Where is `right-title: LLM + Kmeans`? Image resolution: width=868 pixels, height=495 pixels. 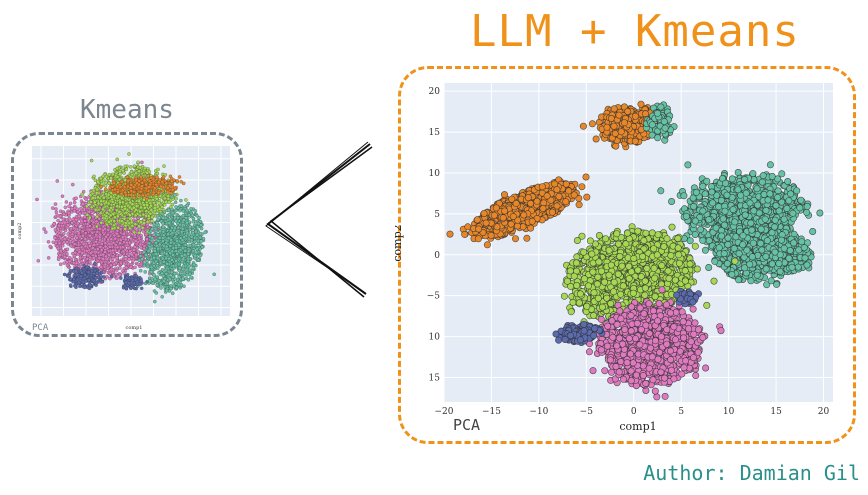 right-title: LLM + Kmeans is located at coordinates (635, 31).